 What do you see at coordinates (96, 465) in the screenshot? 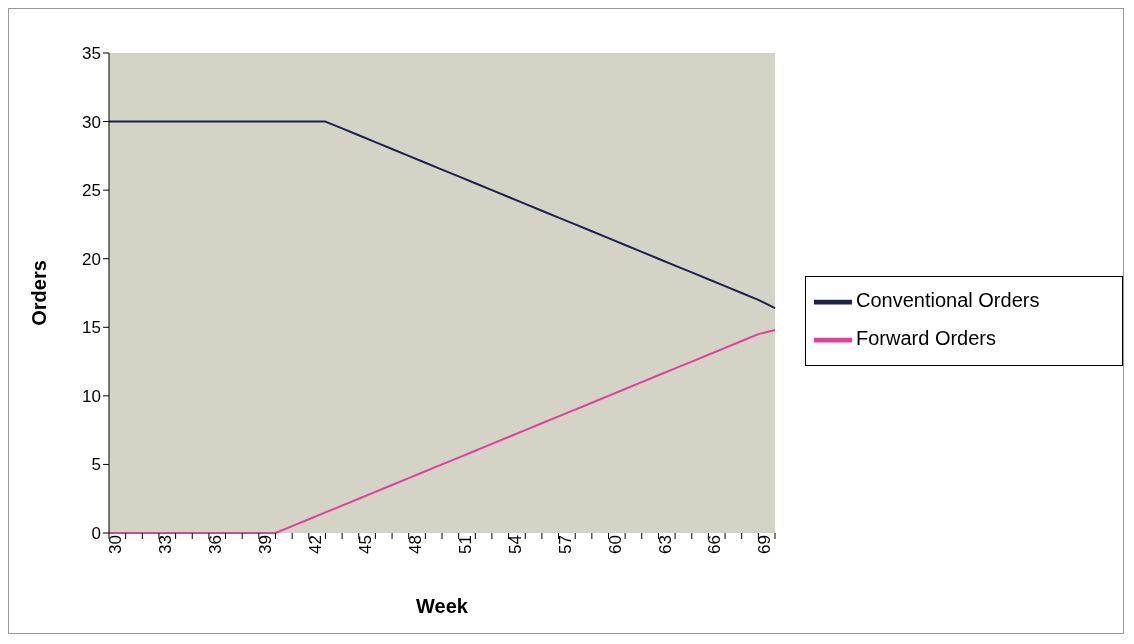
I see `y-tick-label: 5` at bounding box center [96, 465].